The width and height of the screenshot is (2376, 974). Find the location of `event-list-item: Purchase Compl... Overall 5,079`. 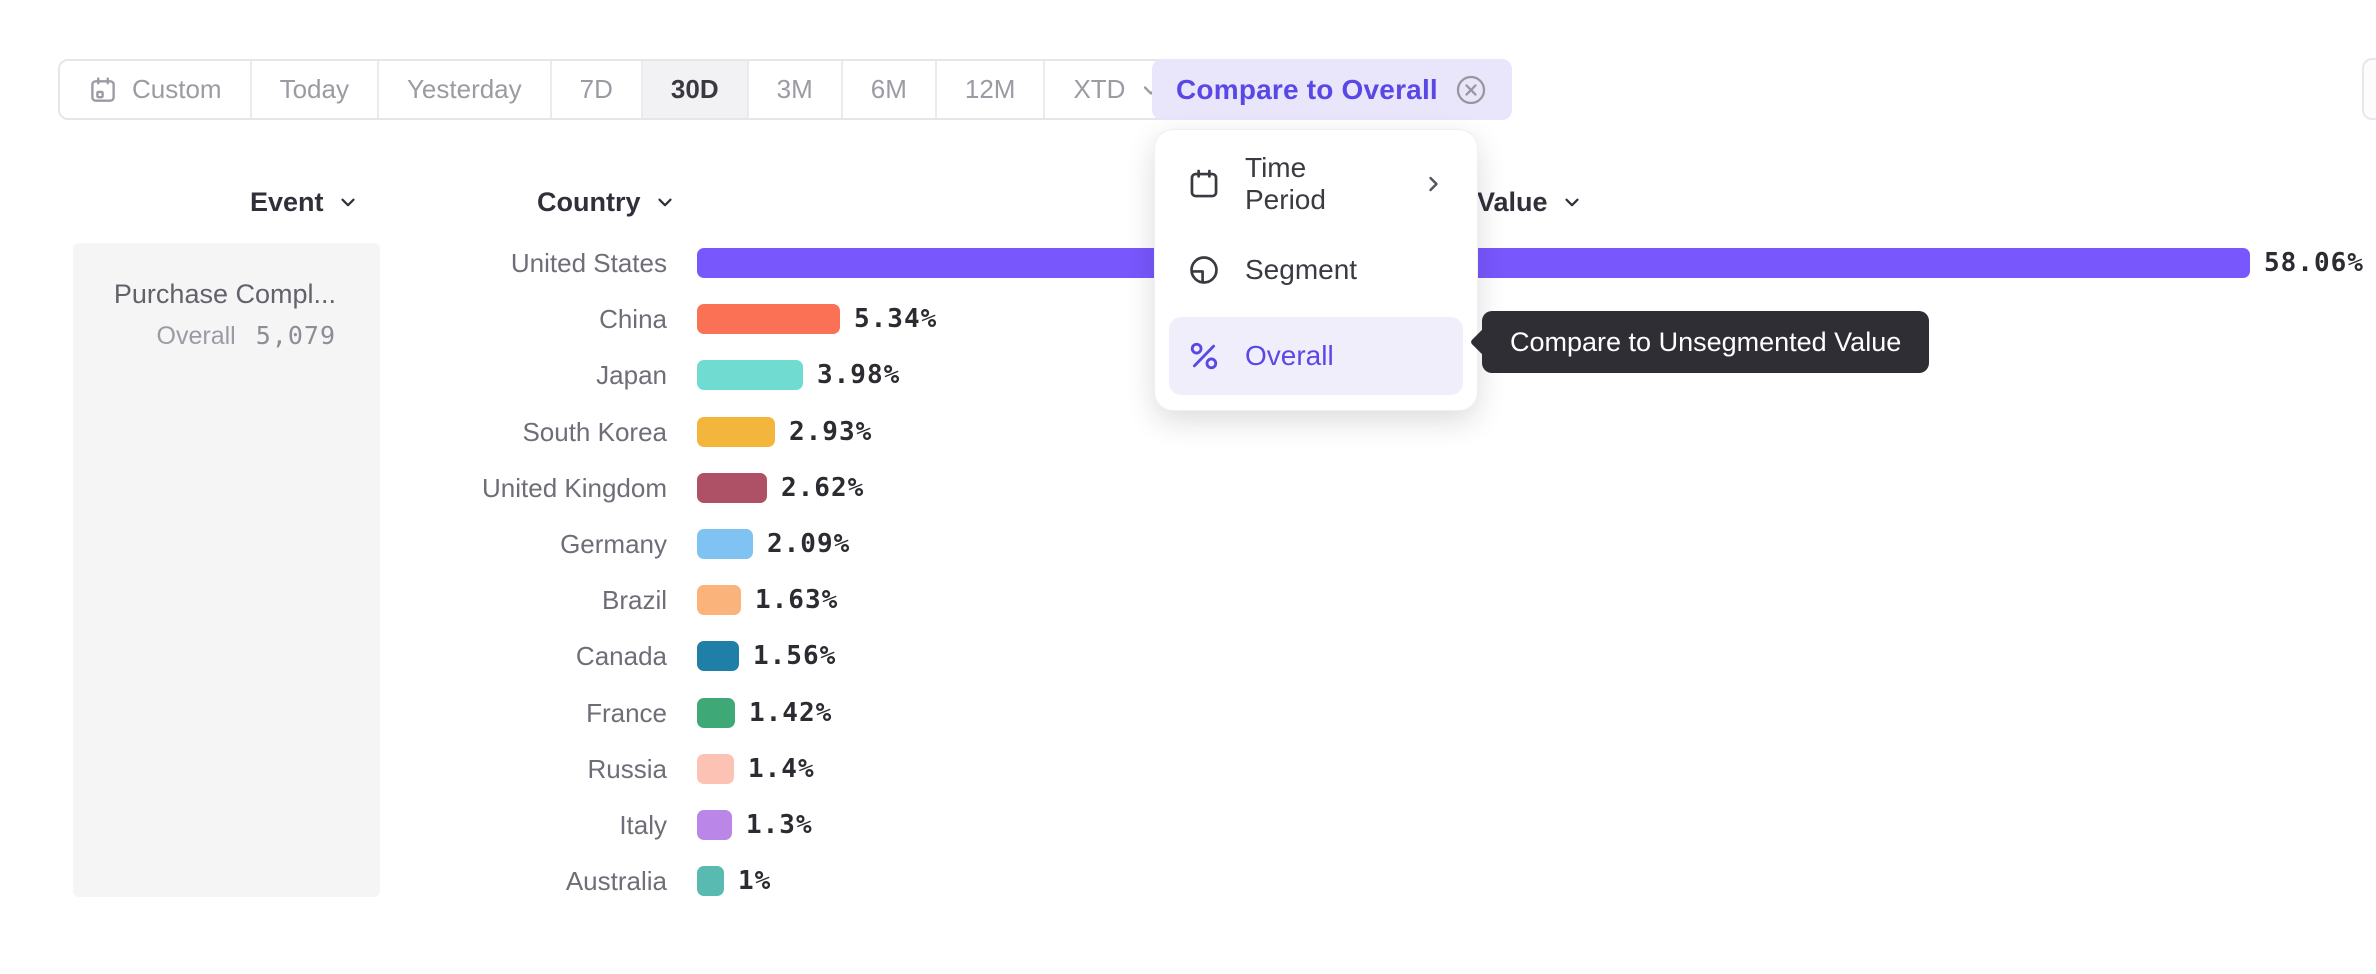

event-list-item: Purchase Compl... Overall 5,079 is located at coordinates (225, 315).